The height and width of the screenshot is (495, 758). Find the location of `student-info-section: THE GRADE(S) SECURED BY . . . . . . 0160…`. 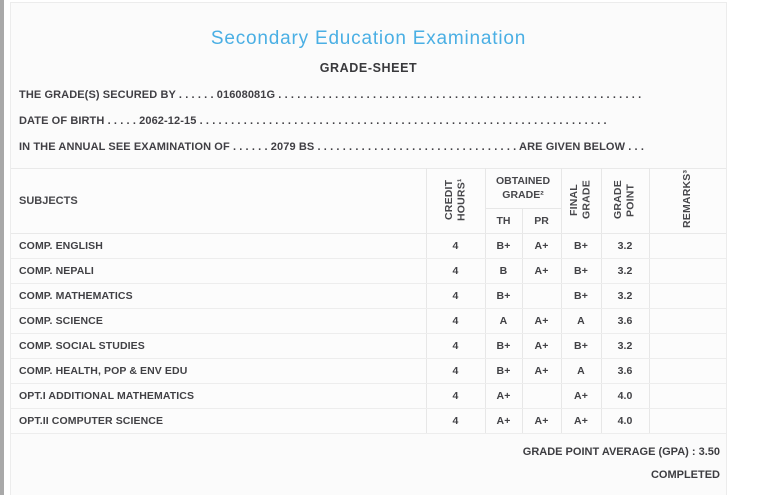

student-info-section: THE GRADE(S) SECURED BY . . . . . . 0160… is located at coordinates (368, 121).